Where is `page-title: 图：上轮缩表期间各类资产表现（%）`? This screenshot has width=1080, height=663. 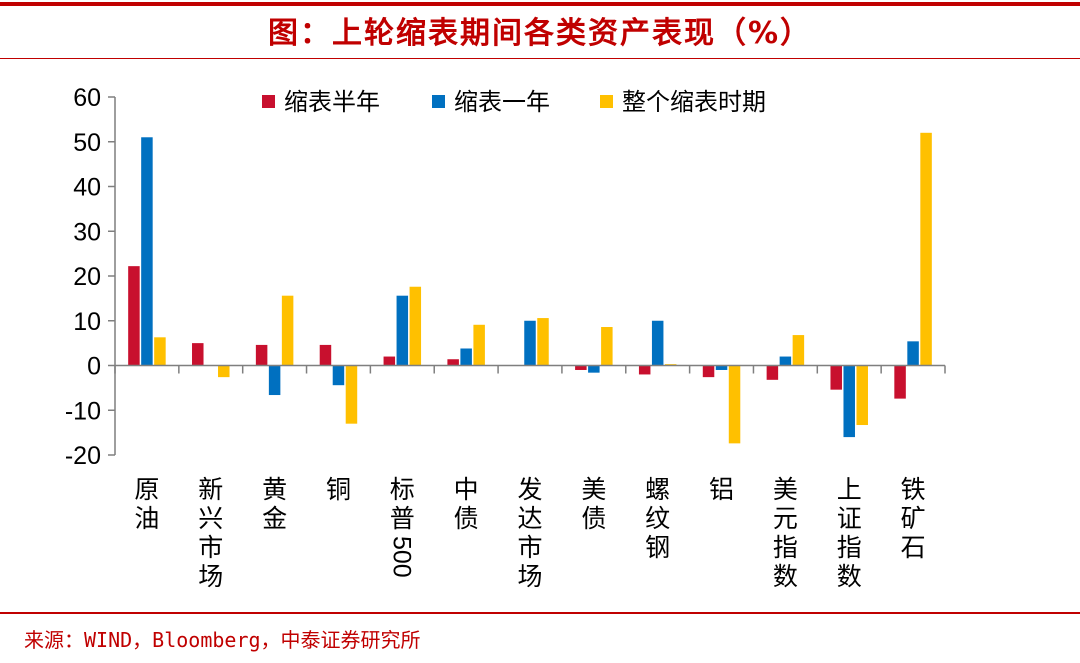 page-title: 图：上轮缩表期间各类资产表现（%） is located at coordinates (540, 33).